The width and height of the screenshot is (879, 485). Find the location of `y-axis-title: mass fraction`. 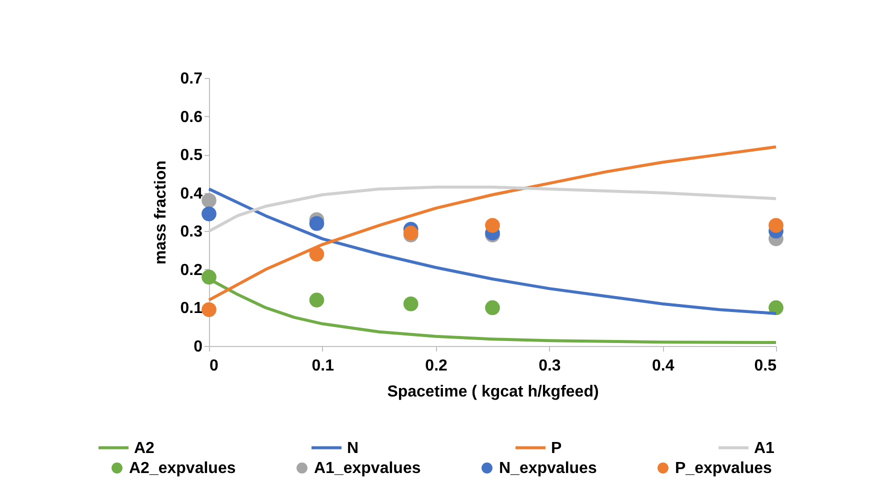

y-axis-title: mass fraction is located at coordinates (161, 212).